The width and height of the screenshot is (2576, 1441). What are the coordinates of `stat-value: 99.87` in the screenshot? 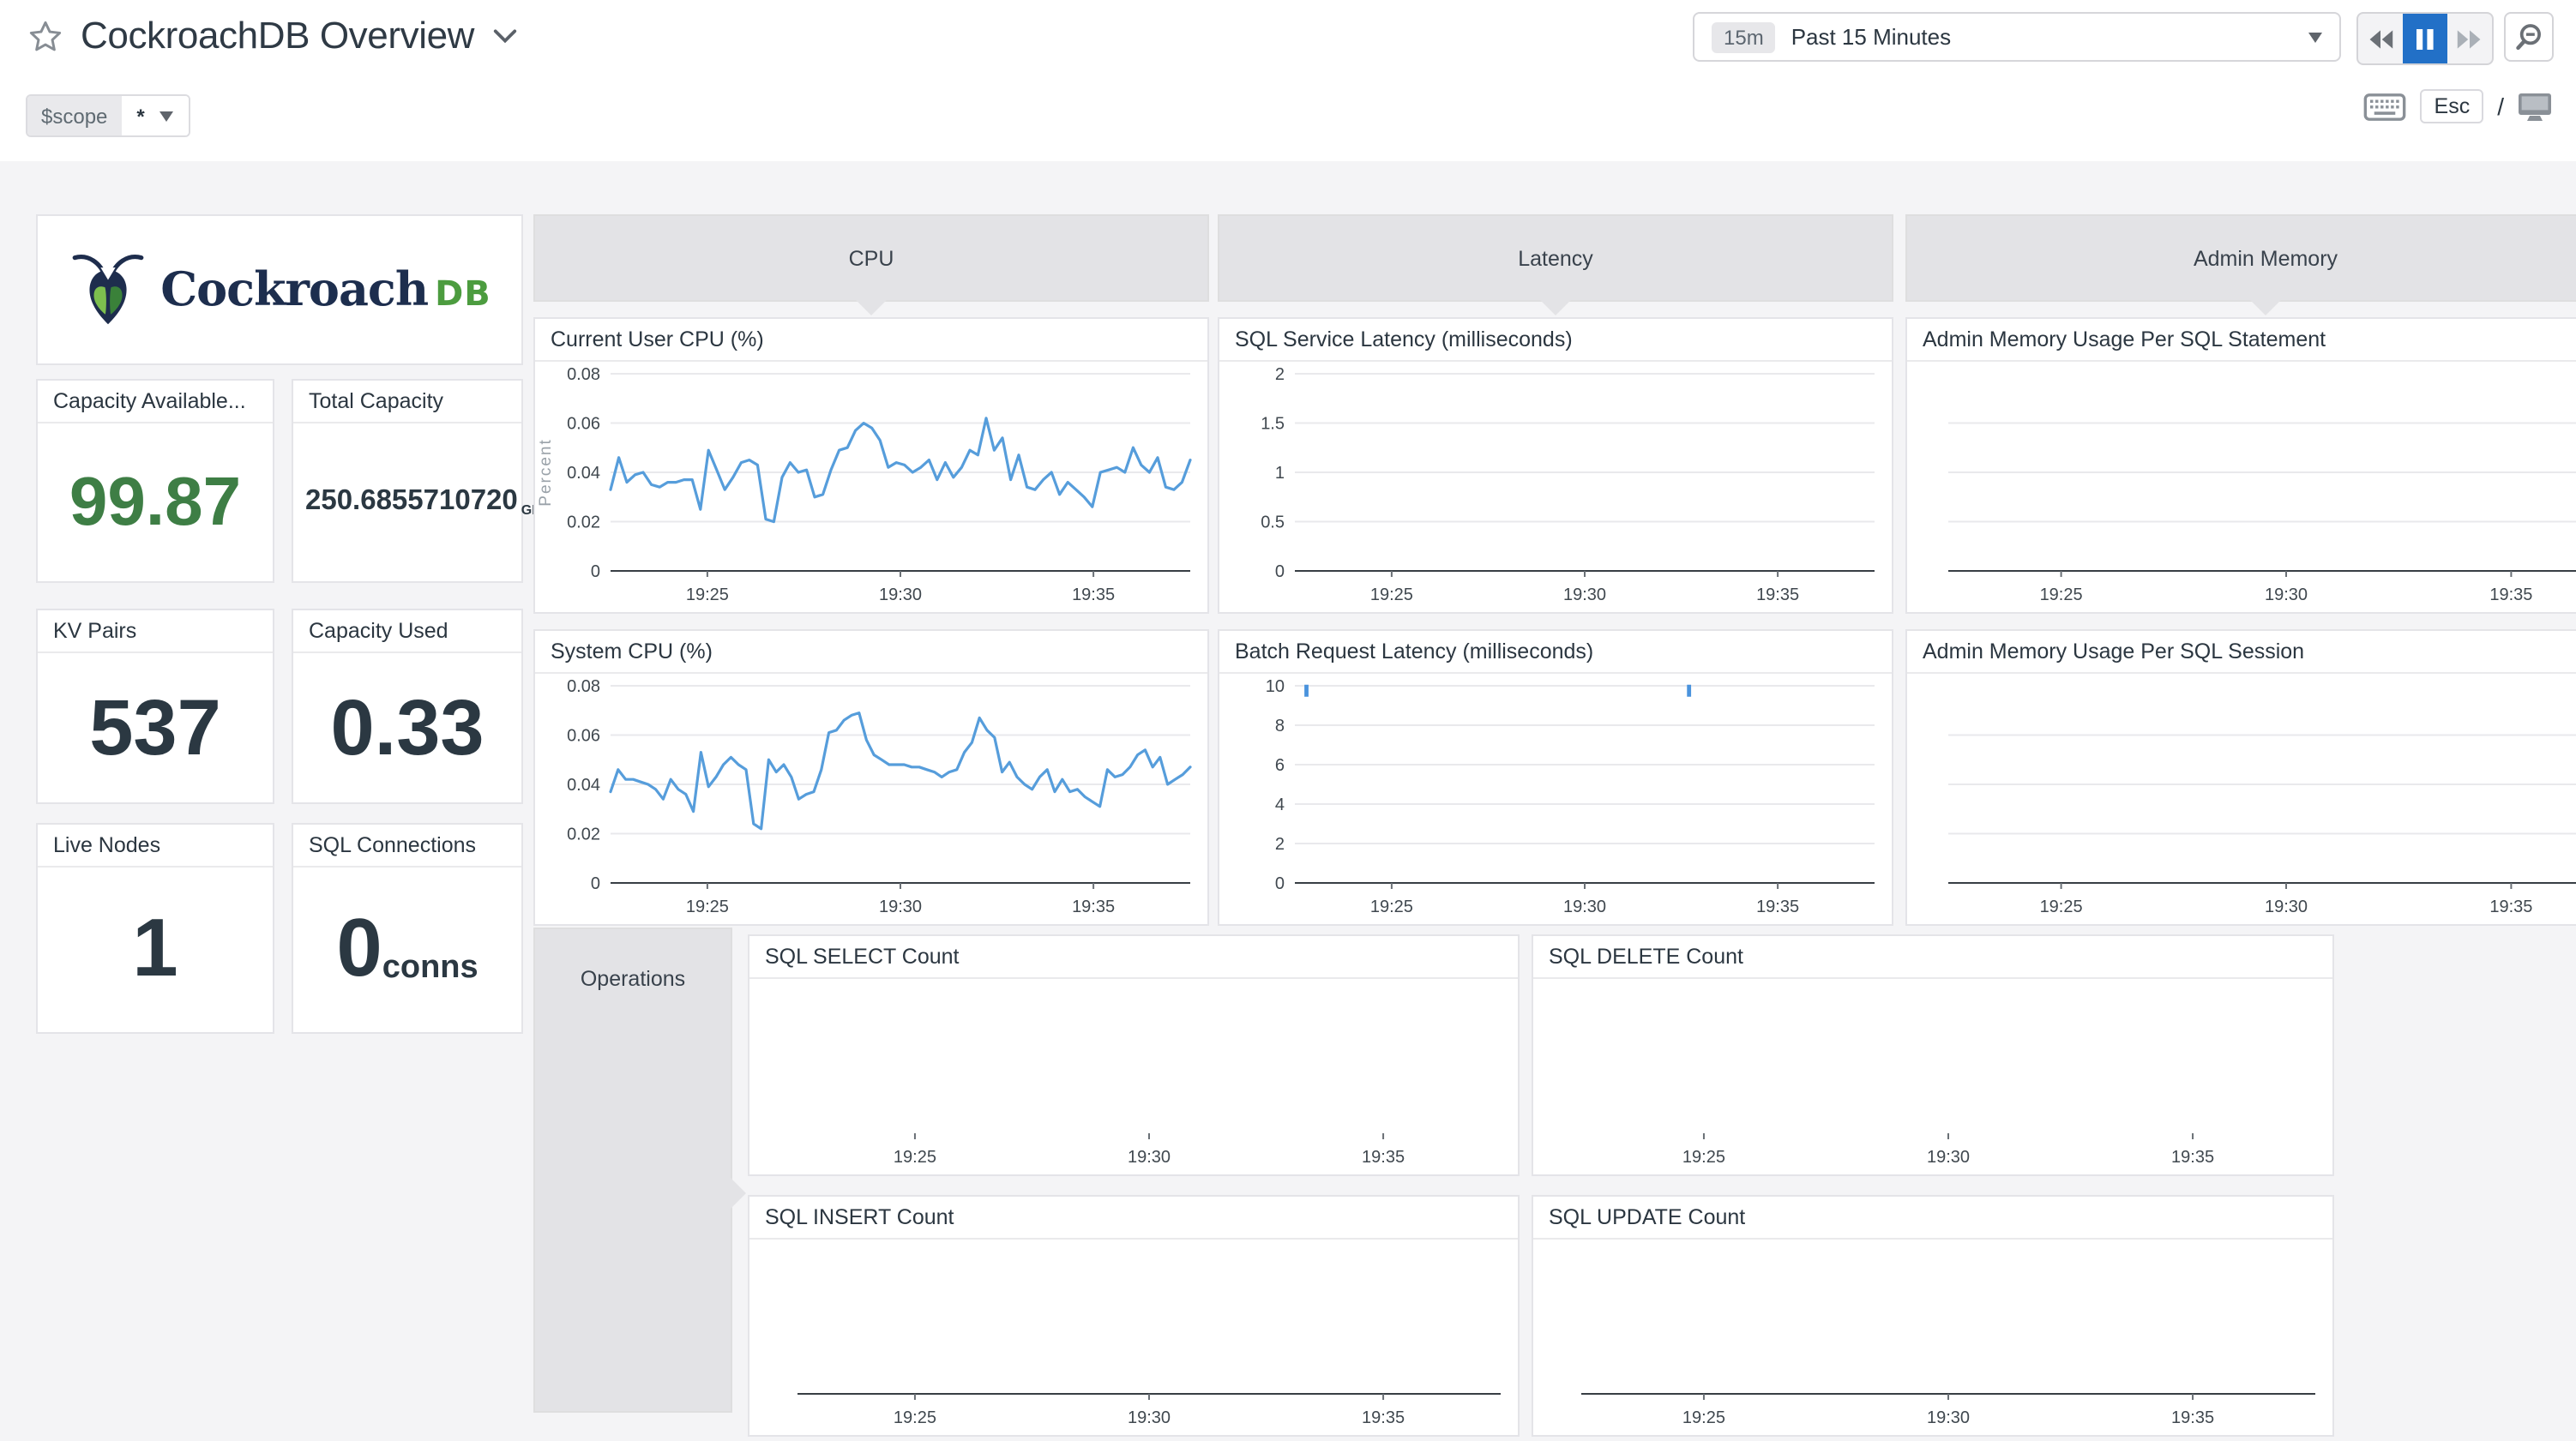 It's located at (155, 501).